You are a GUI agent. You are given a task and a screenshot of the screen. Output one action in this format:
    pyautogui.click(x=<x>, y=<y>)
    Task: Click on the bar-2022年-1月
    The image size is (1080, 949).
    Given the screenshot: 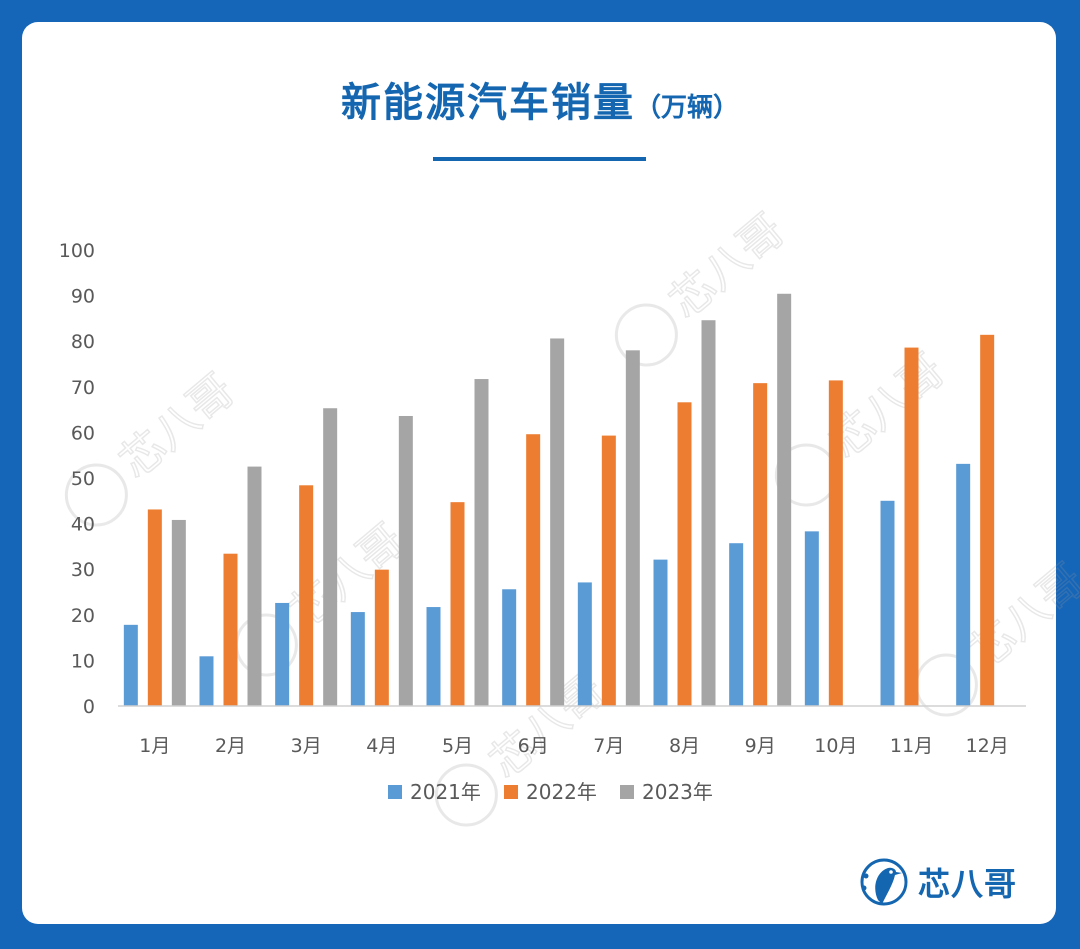 What is the action you would take?
    pyautogui.click(x=154, y=607)
    